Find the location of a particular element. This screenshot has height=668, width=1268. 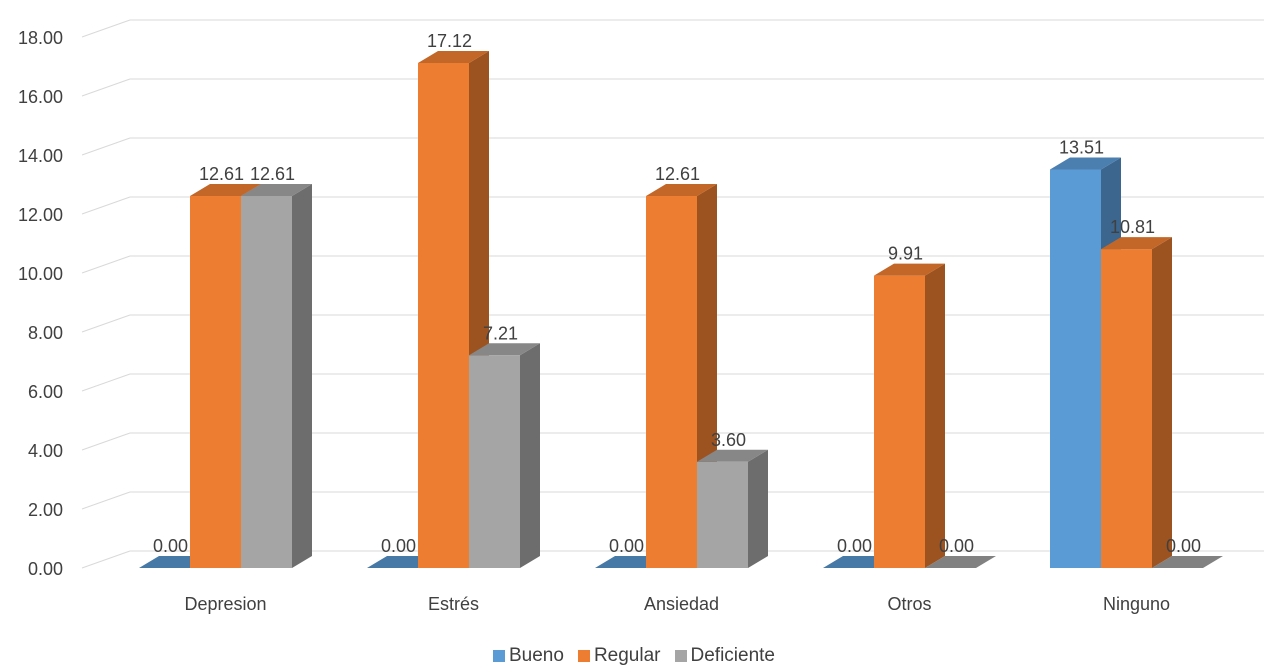

data-label: 17.12 is located at coordinates (449, 41).